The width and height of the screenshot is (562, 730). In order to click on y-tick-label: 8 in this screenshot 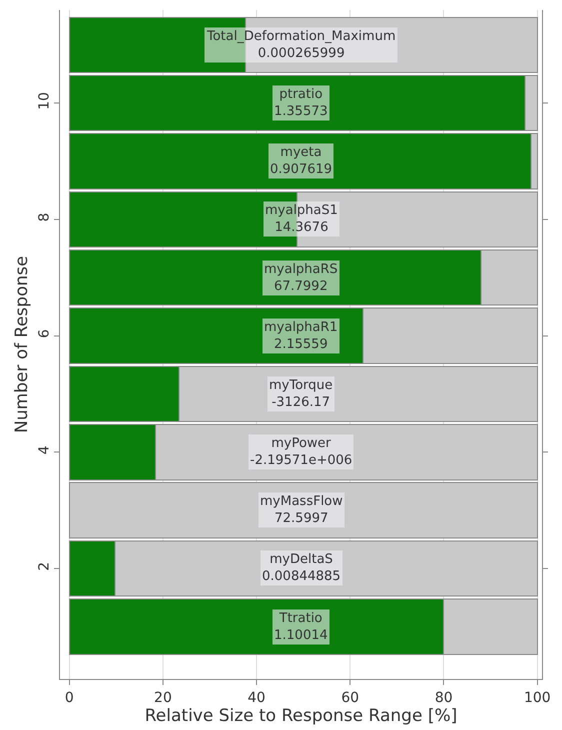, I will do `click(44, 217)`.